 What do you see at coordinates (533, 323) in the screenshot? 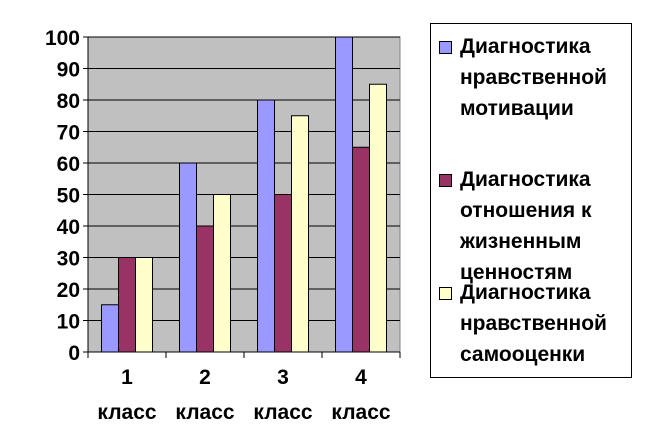
I see `legend-label-selfesteem: Диагностика нравственной самооценки` at bounding box center [533, 323].